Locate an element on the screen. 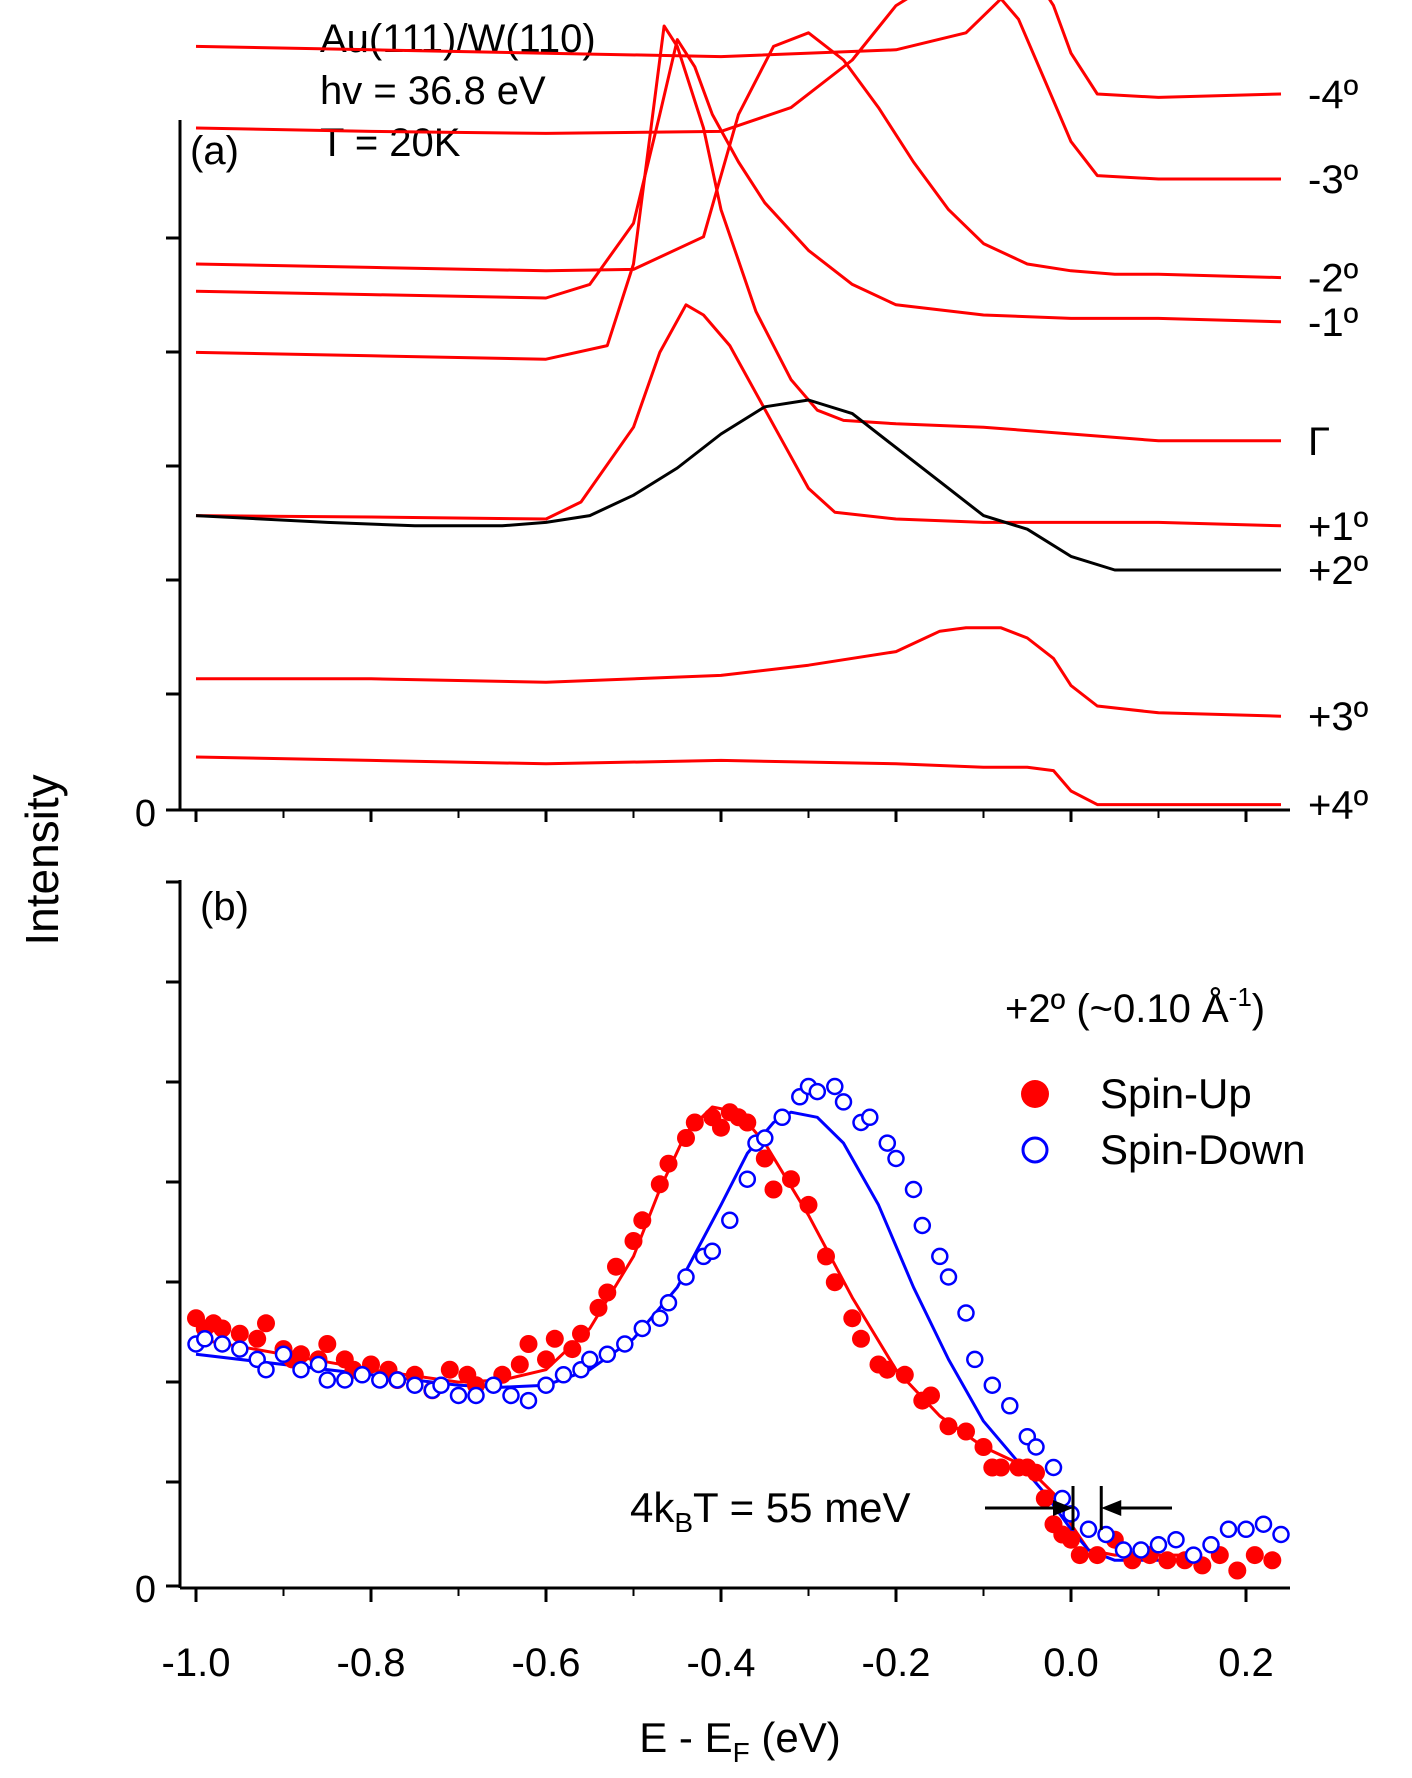 This screenshot has height=1778, width=1412. trace-label: -3º is located at coordinates (1333, 180).